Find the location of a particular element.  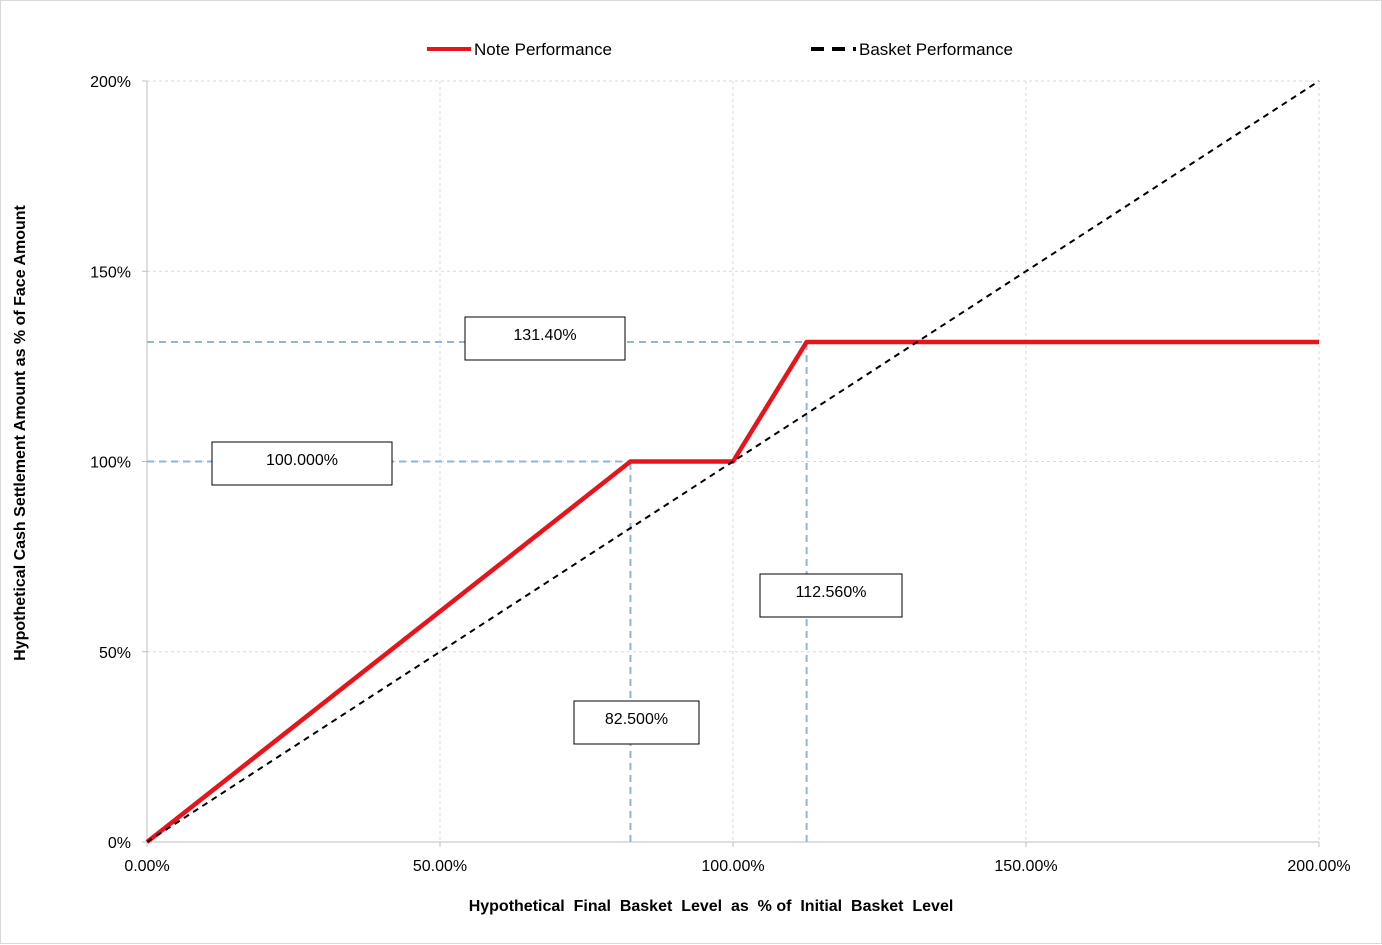

annotation-label: 100.000% is located at coordinates (302, 460).